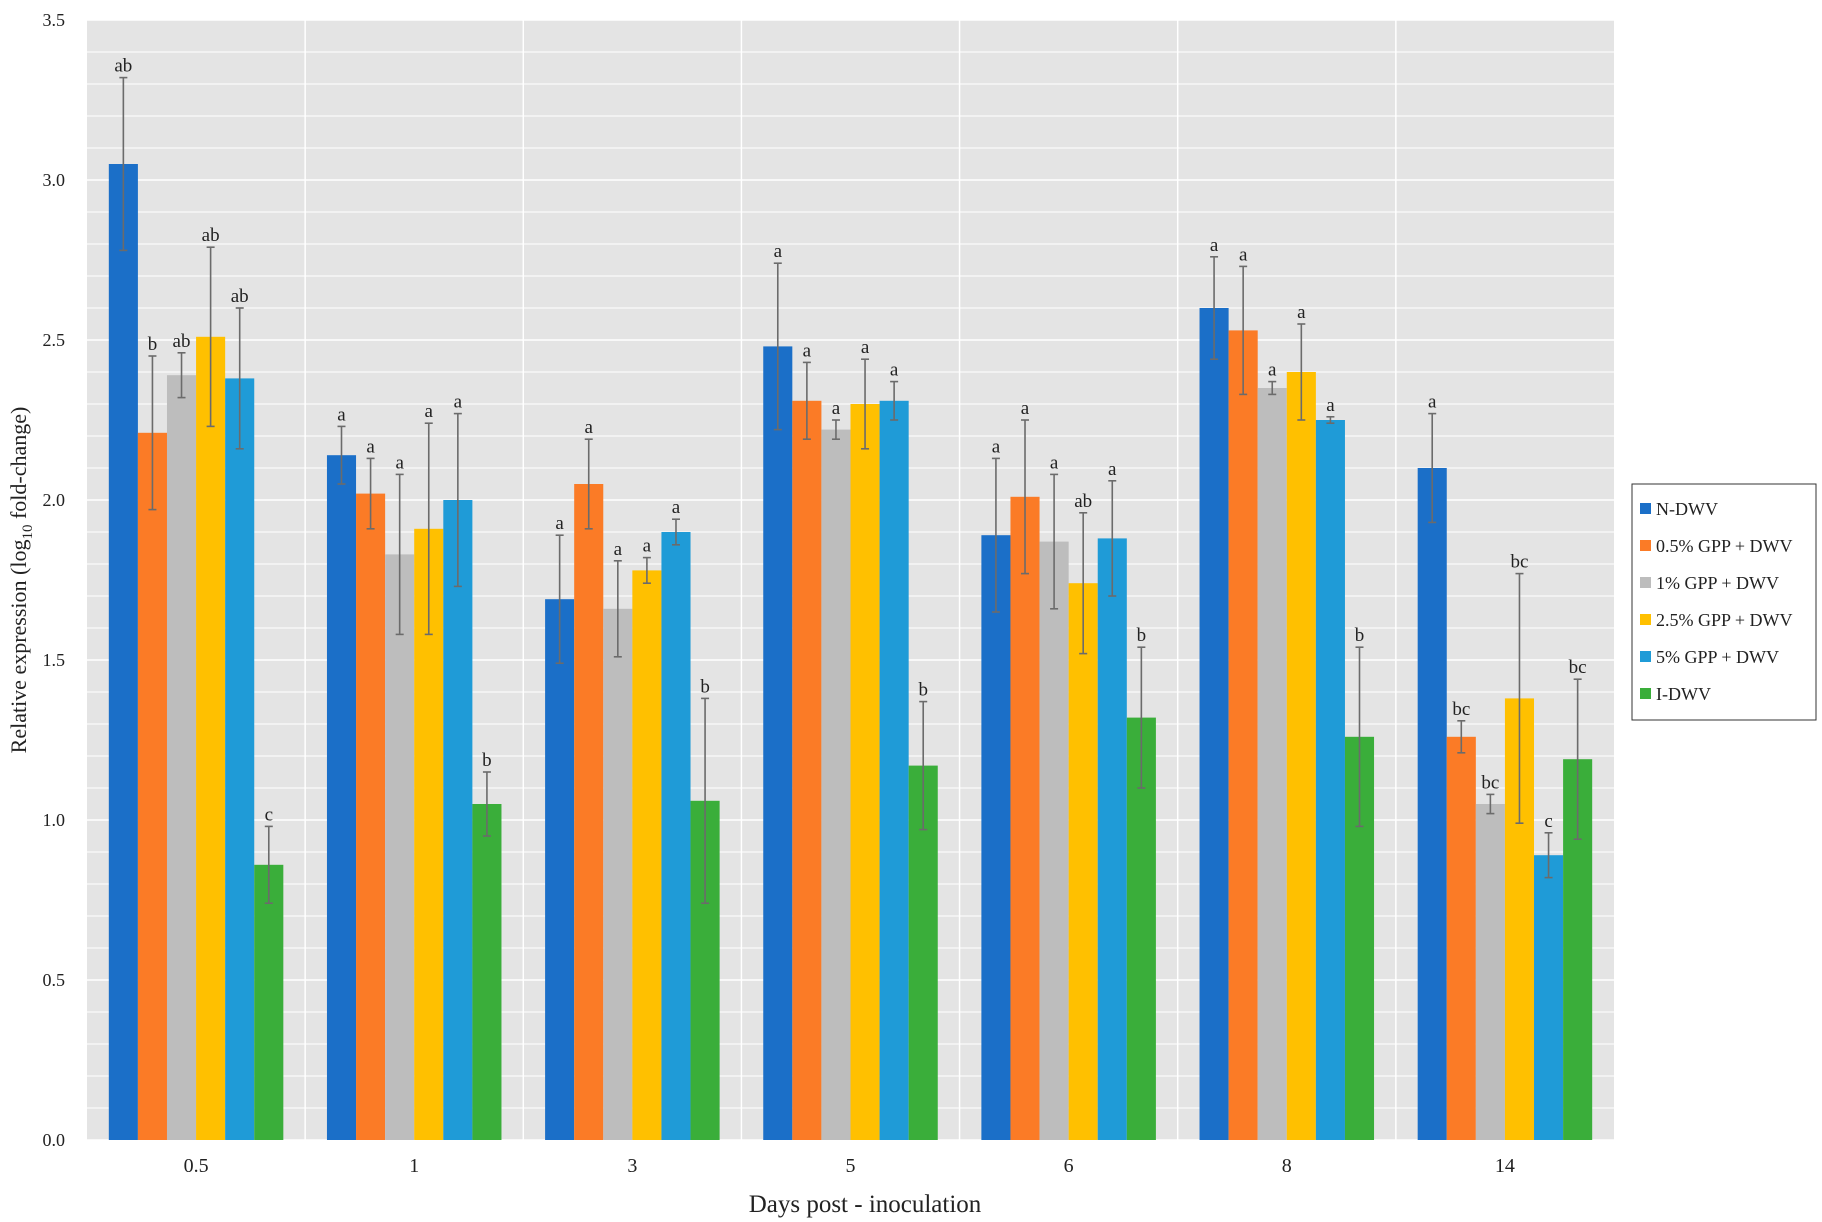  What do you see at coordinates (1069, 1166) in the screenshot?
I see `x-tick-label: 6` at bounding box center [1069, 1166].